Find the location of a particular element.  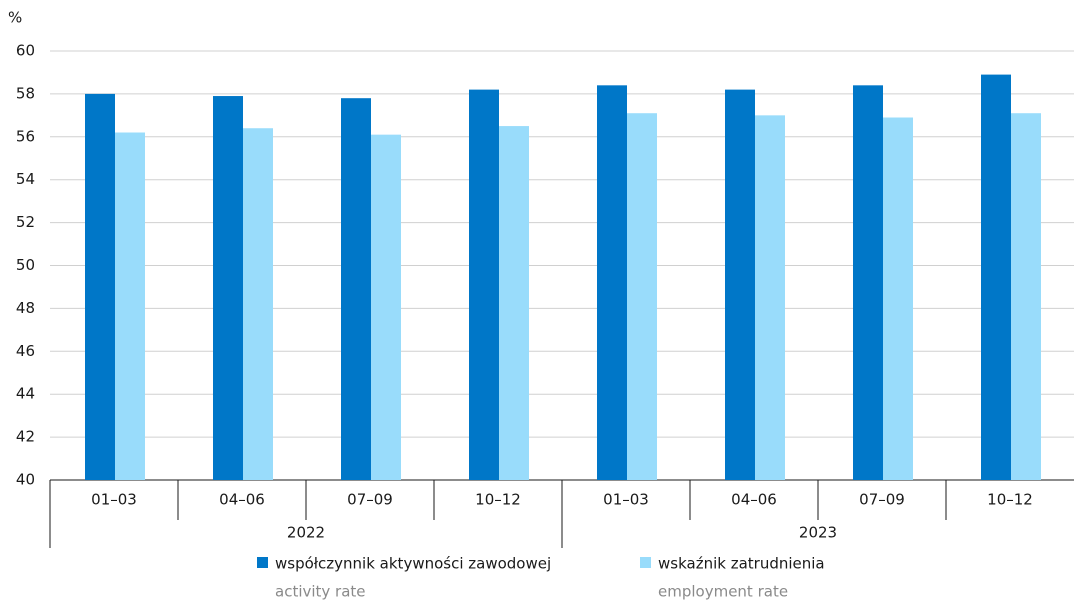

y-tick-label: 56 is located at coordinates (25, 136).